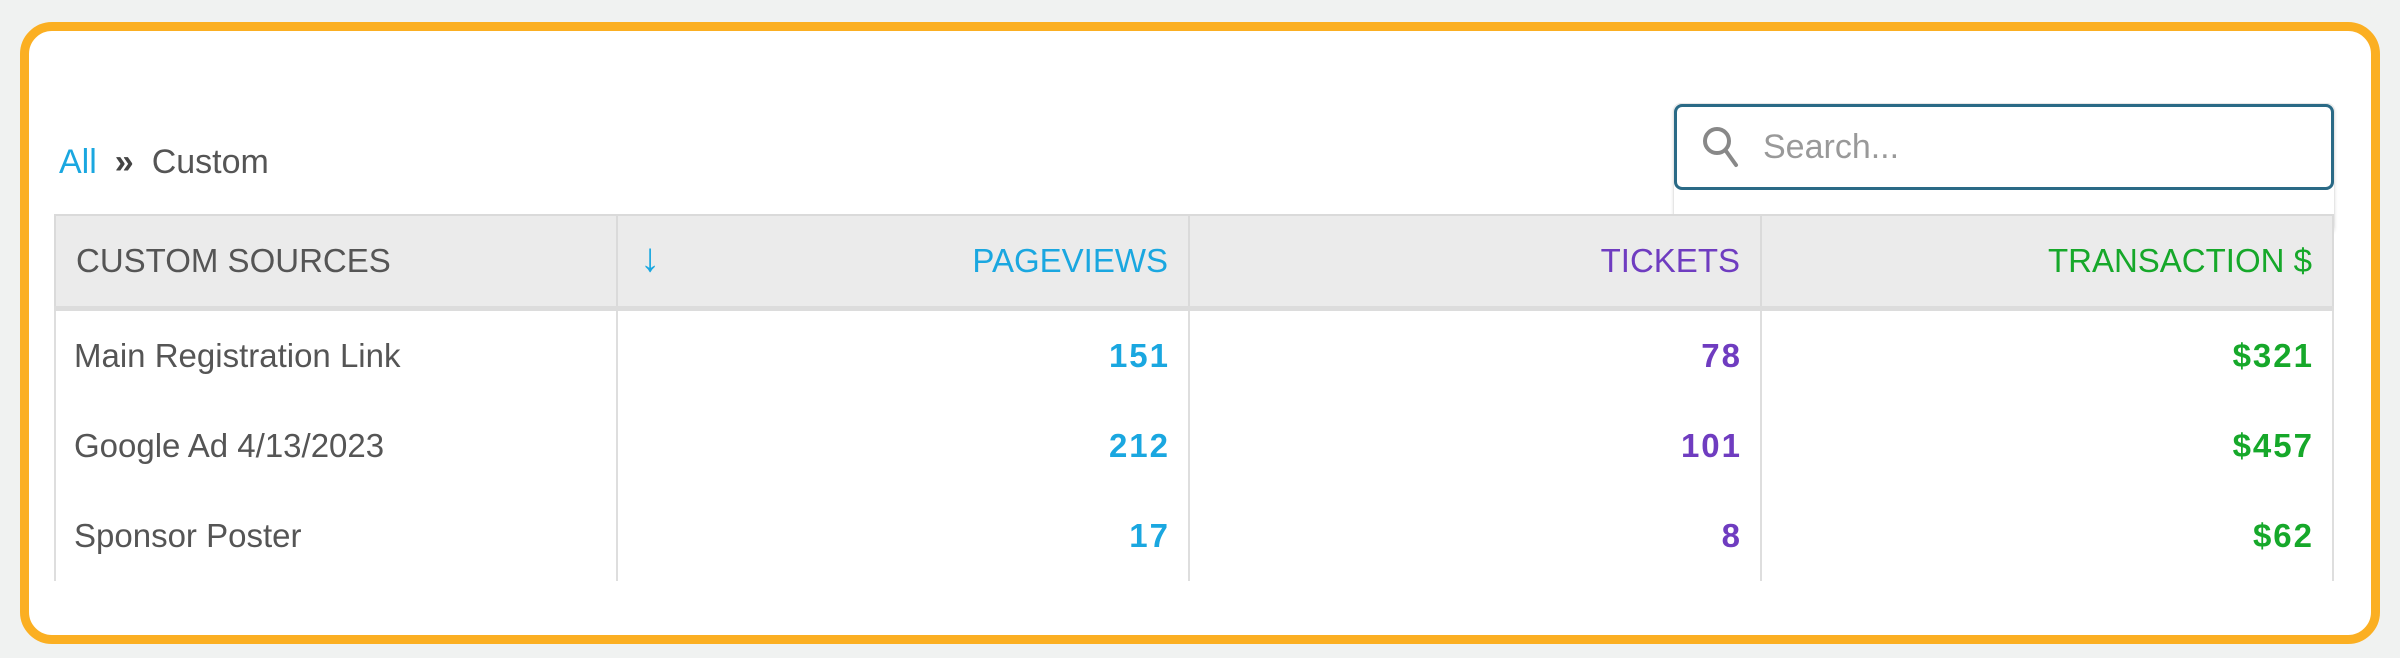 This screenshot has width=2400, height=658. I want to click on pageviews-value: 212, so click(903, 446).